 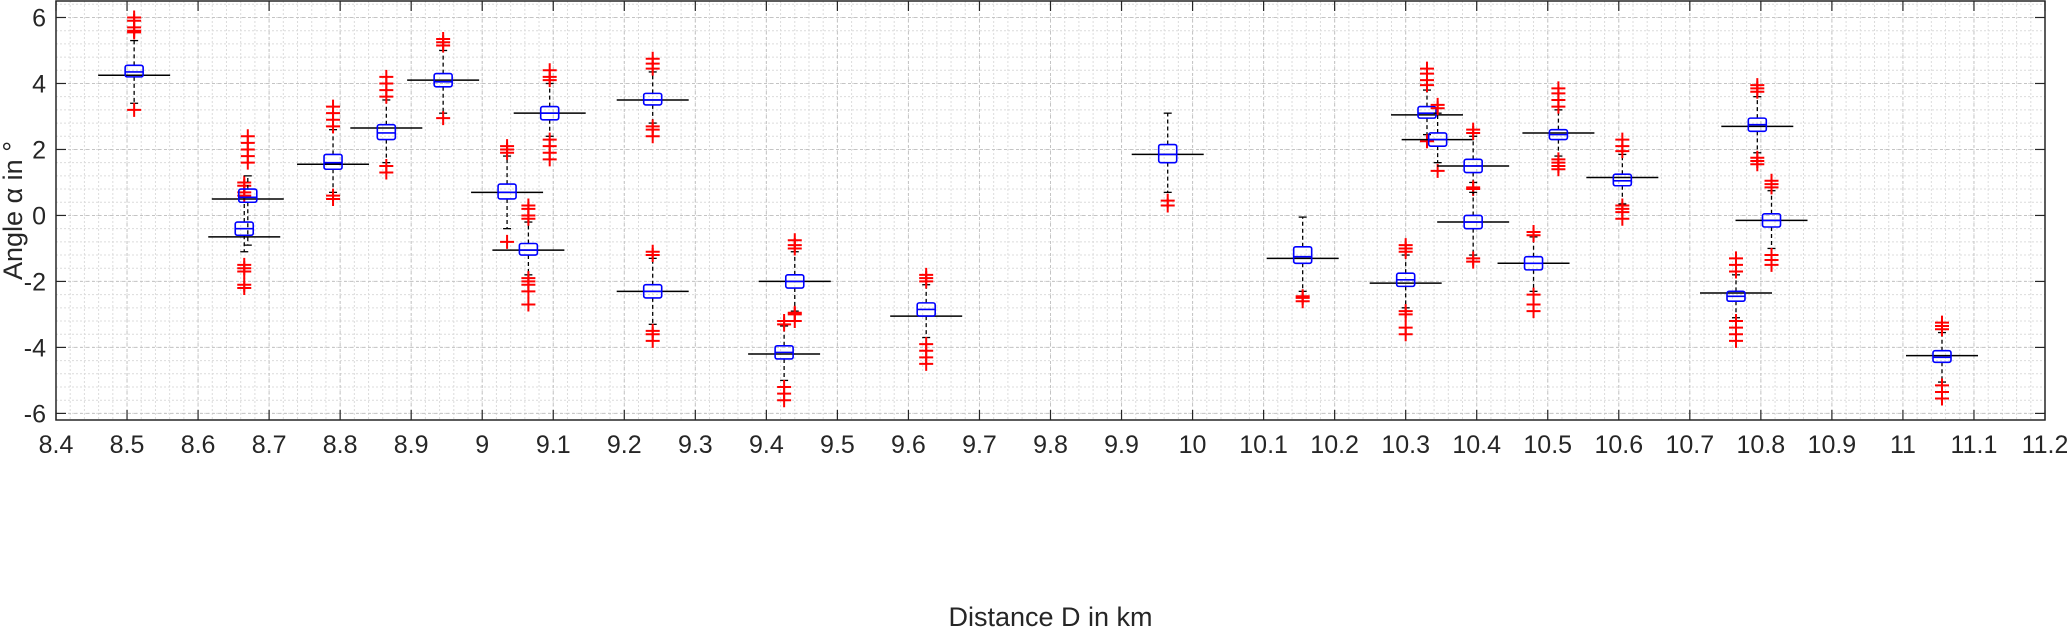 I want to click on x-tick-label: 11, so click(x=1903, y=445).